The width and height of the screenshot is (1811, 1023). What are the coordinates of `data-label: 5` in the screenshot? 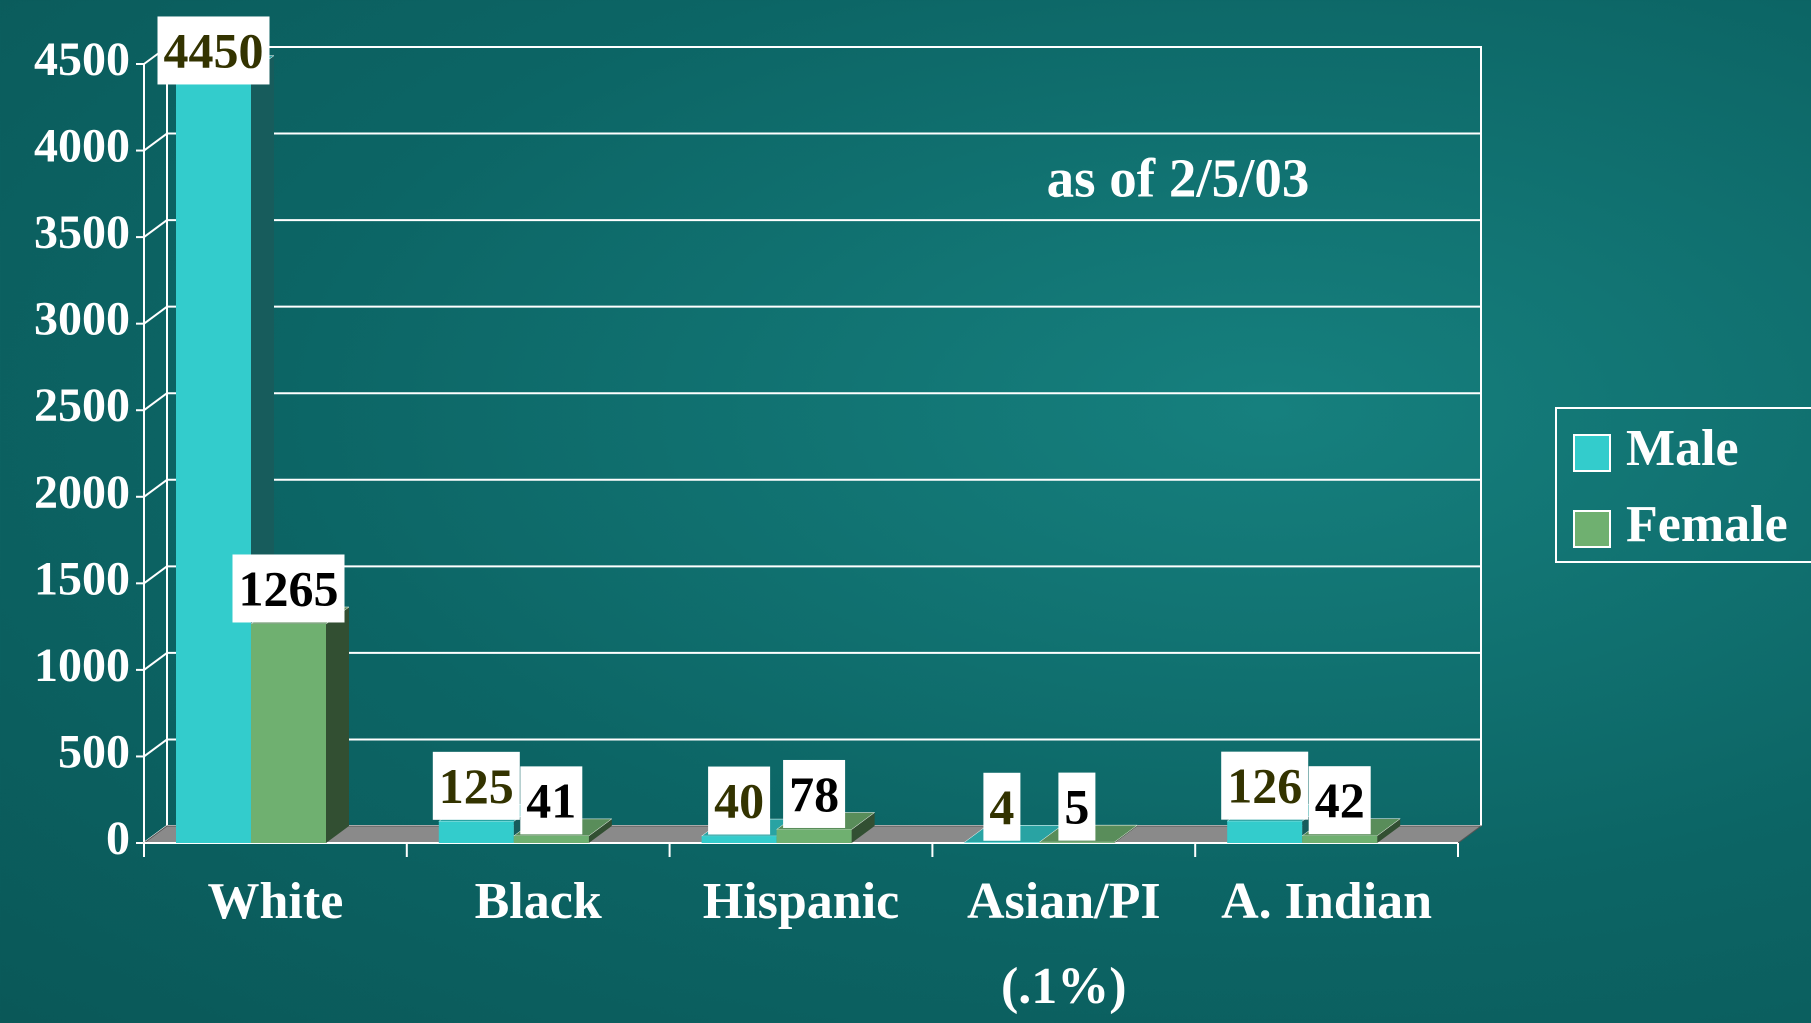 It's located at (1076, 807).